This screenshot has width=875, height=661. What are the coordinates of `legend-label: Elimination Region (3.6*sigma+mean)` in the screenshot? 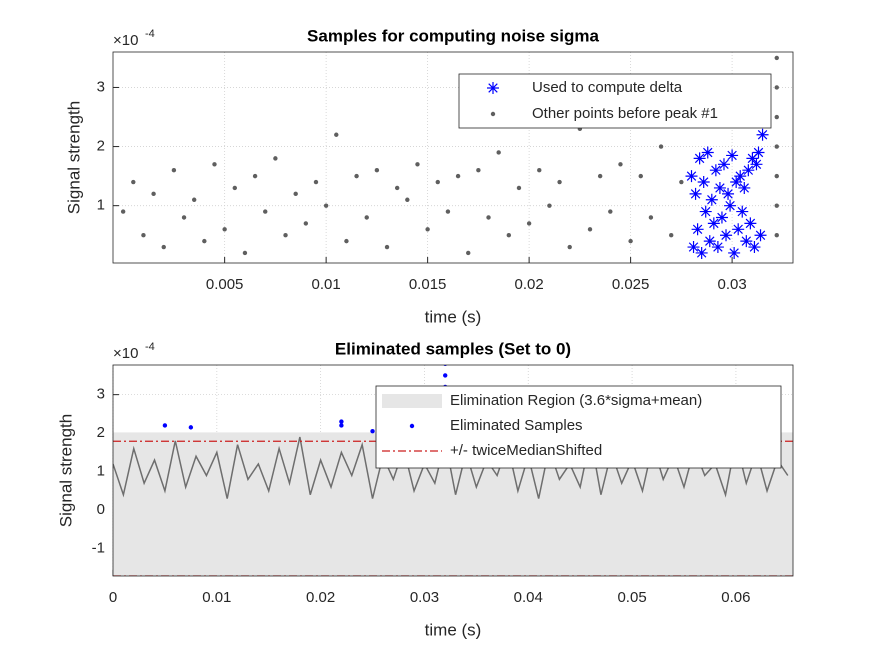 It's located at (576, 400).